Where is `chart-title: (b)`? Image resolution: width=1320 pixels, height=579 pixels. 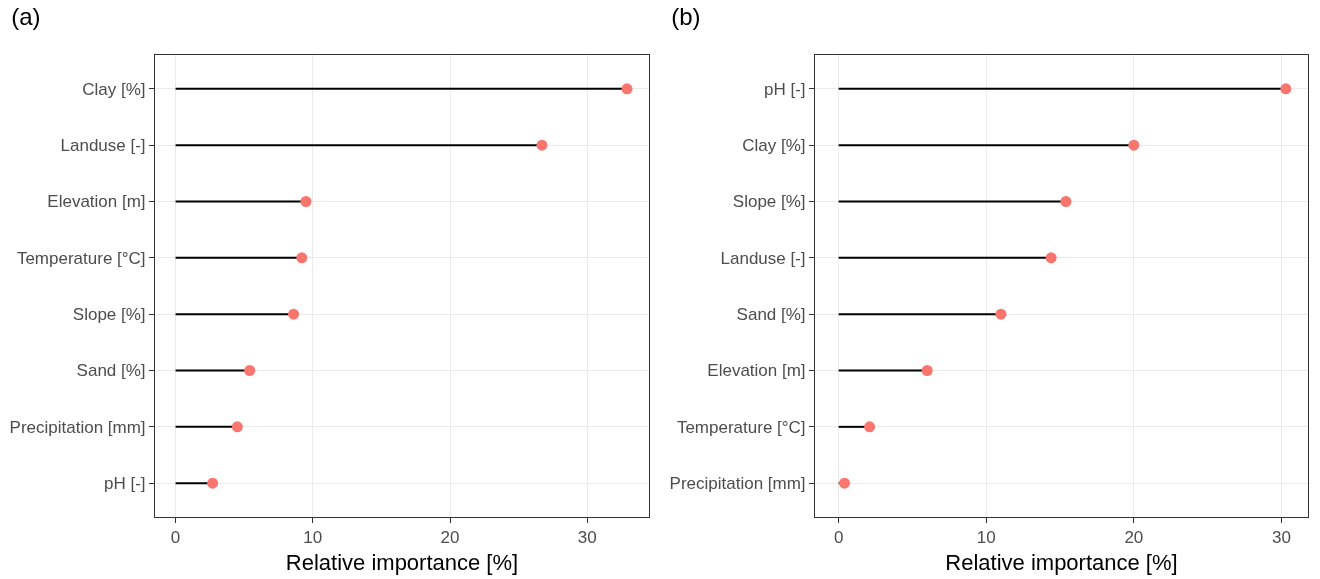 chart-title: (b) is located at coordinates (686, 17).